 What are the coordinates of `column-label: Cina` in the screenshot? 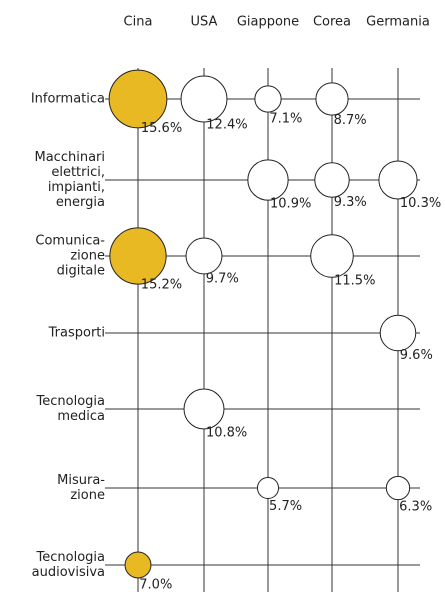 It's located at (138, 22).